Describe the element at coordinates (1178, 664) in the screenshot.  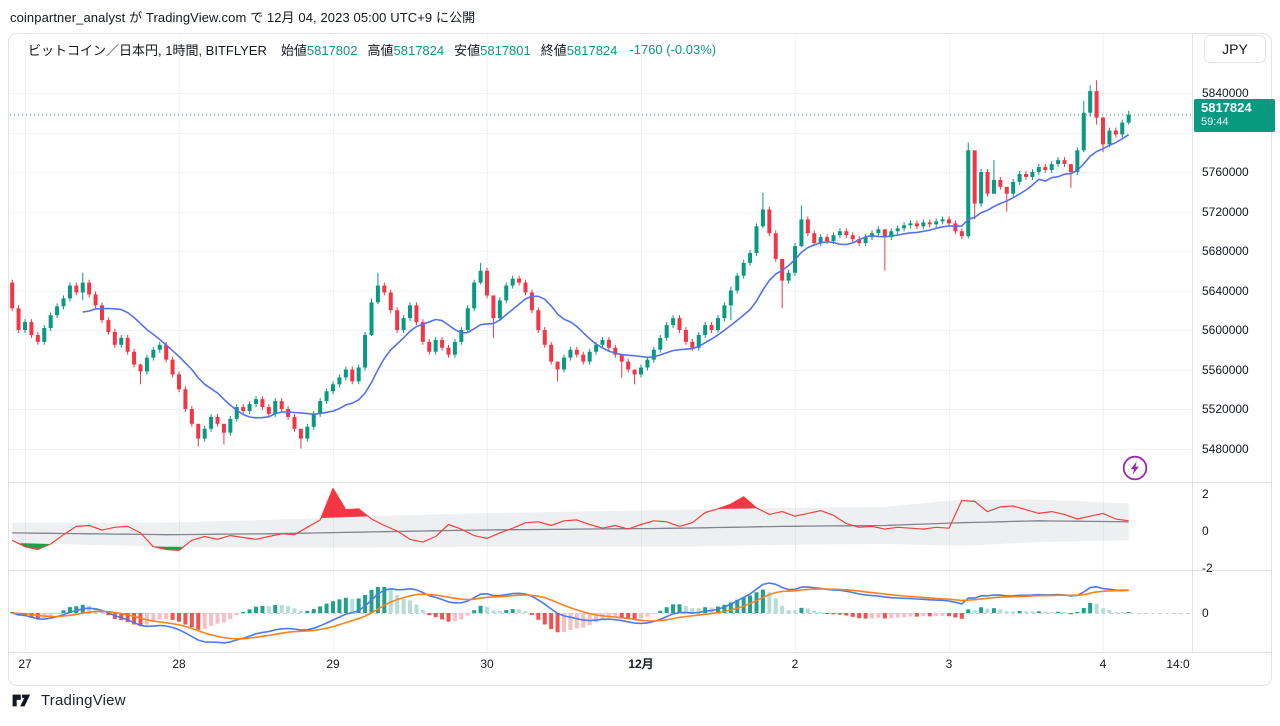
I see `time-axis-label: 14:0` at that location.